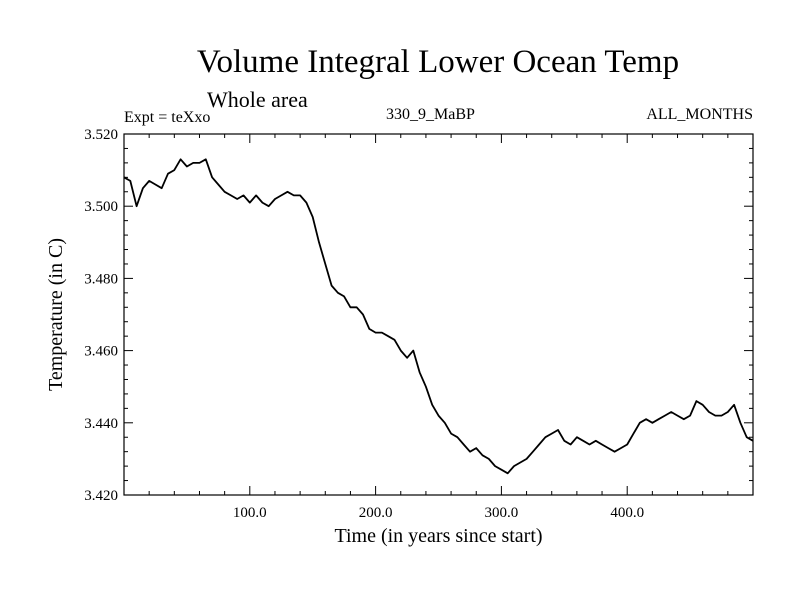 The width and height of the screenshot is (800, 600). I want to click on y-tick-label: 3.480, so click(101, 279).